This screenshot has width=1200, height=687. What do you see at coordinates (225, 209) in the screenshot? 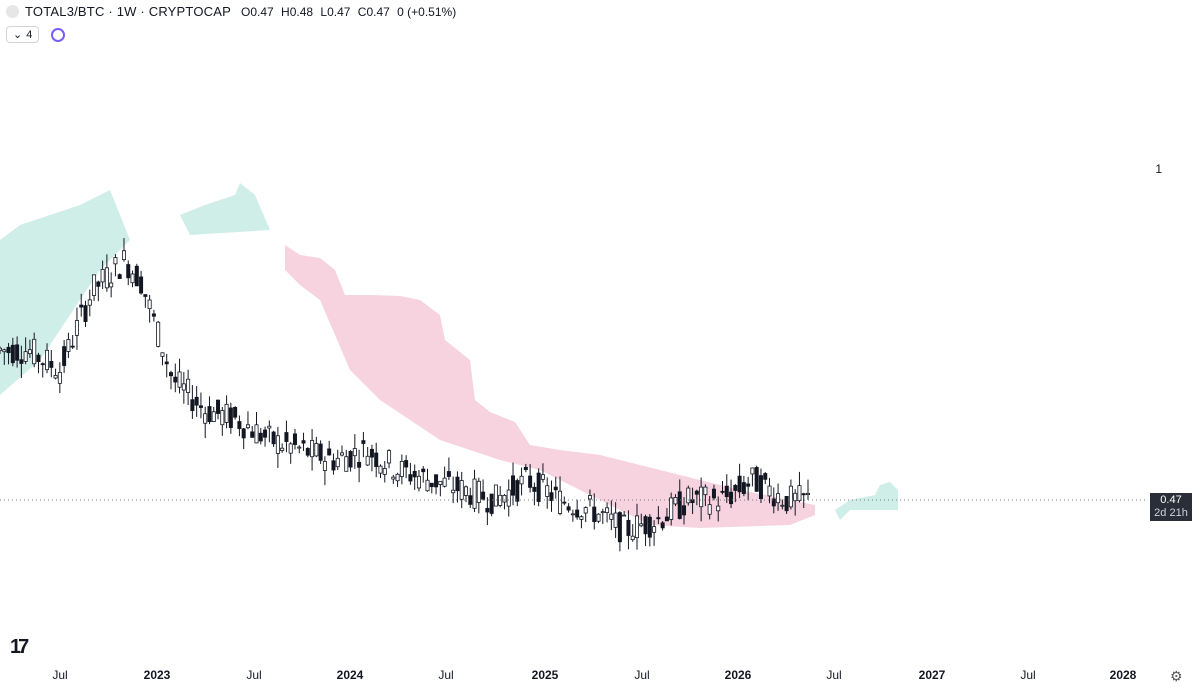
I see `ichimoku-cloud-bull` at bounding box center [225, 209].